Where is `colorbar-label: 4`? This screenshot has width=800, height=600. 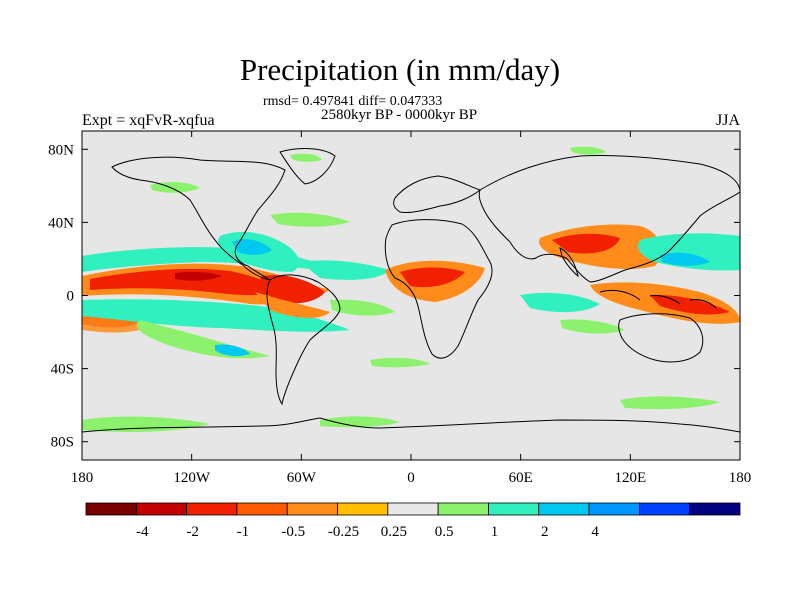
colorbar-label: 4 is located at coordinates (595, 532).